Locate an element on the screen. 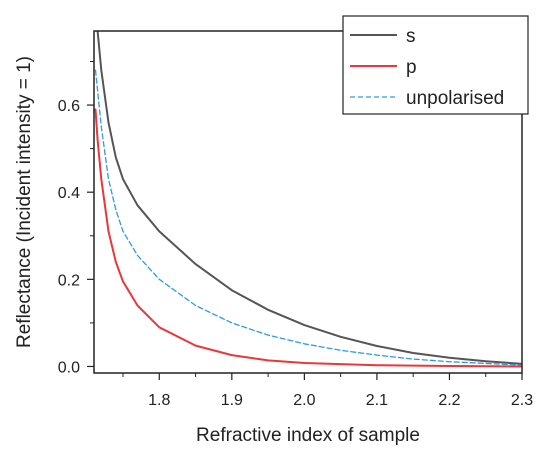 The height and width of the screenshot is (459, 550). x-tick-label: 2.0 is located at coordinates (304, 400).